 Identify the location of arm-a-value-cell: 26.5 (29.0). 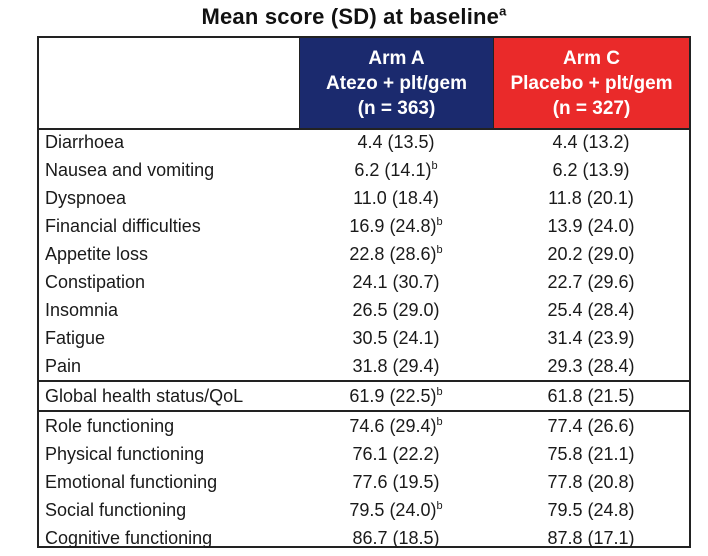
(396, 310).